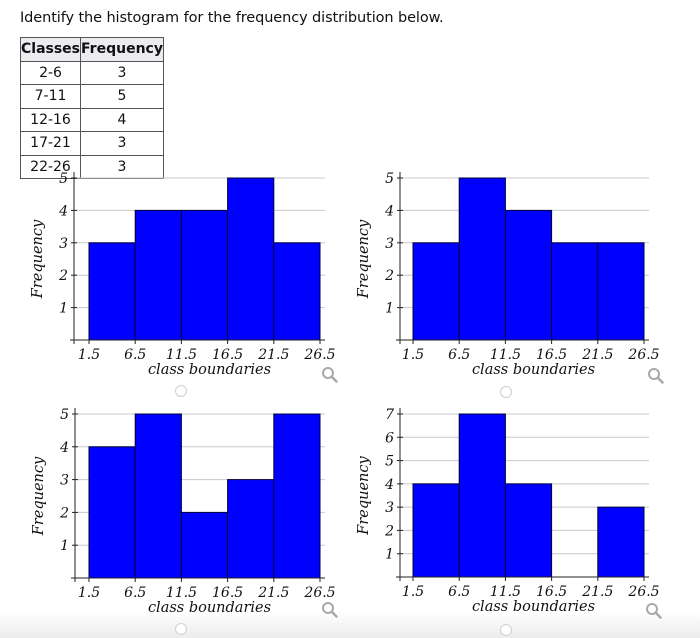  Describe the element at coordinates (181, 391) in the screenshot. I see `answer-radio-option-a` at that location.